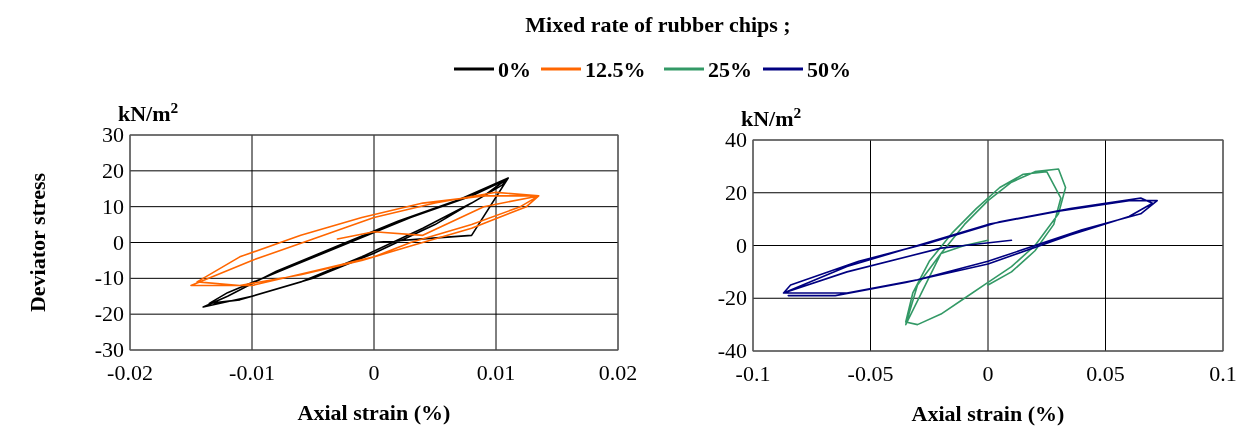 The height and width of the screenshot is (436, 1243). What do you see at coordinates (496, 372) in the screenshot?
I see `x-tick-label: 0.01` at bounding box center [496, 372].